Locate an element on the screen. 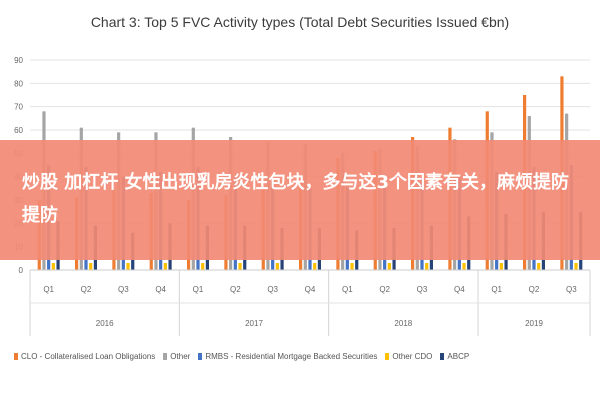  legend-item: ABCP is located at coordinates (454, 356).